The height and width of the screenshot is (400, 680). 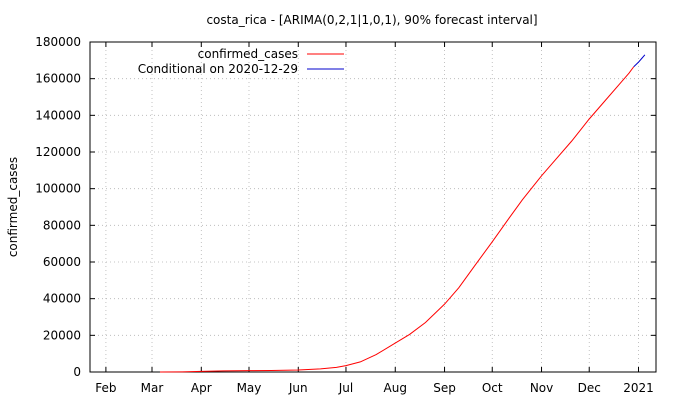 I want to click on x-tick-label: Oct, so click(x=492, y=388).